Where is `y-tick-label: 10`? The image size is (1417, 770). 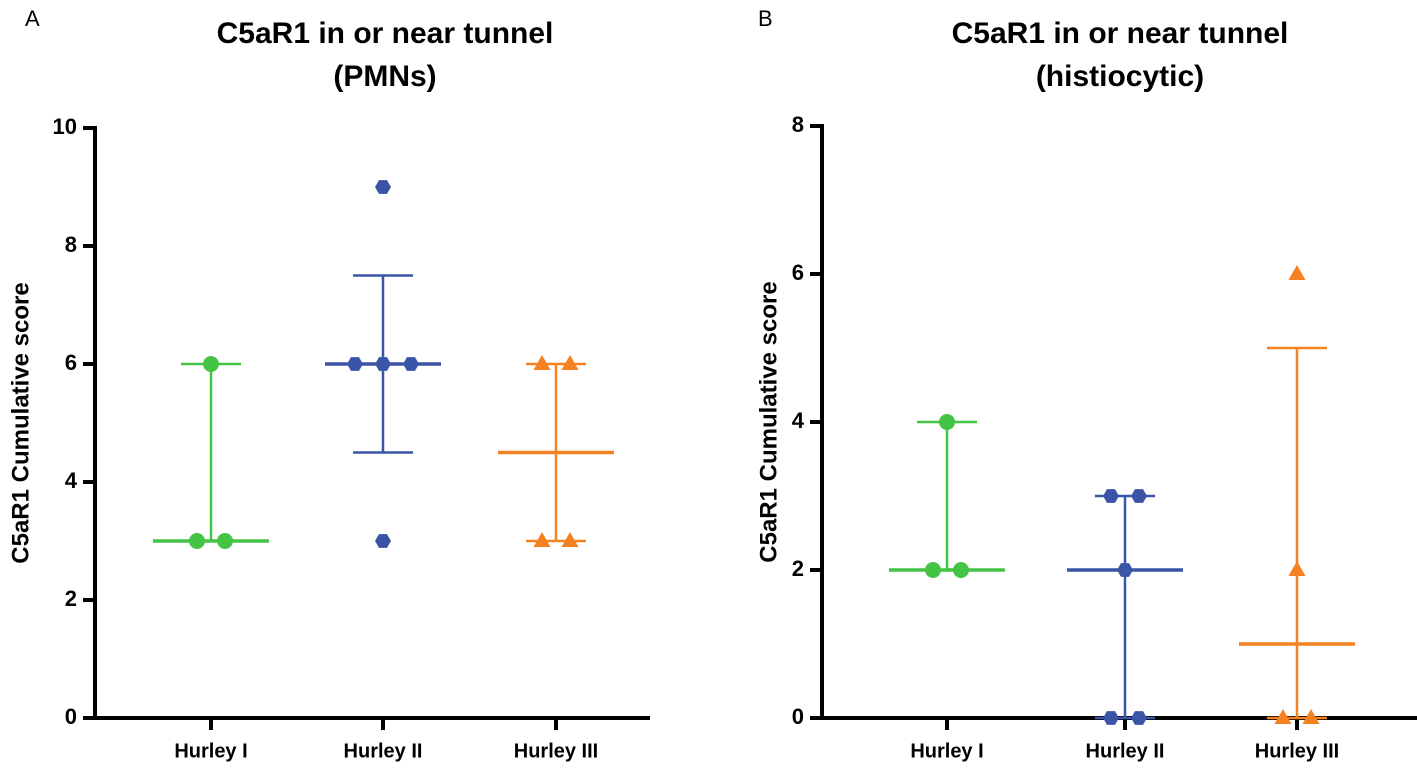
y-tick-label: 10 is located at coordinates (65, 126).